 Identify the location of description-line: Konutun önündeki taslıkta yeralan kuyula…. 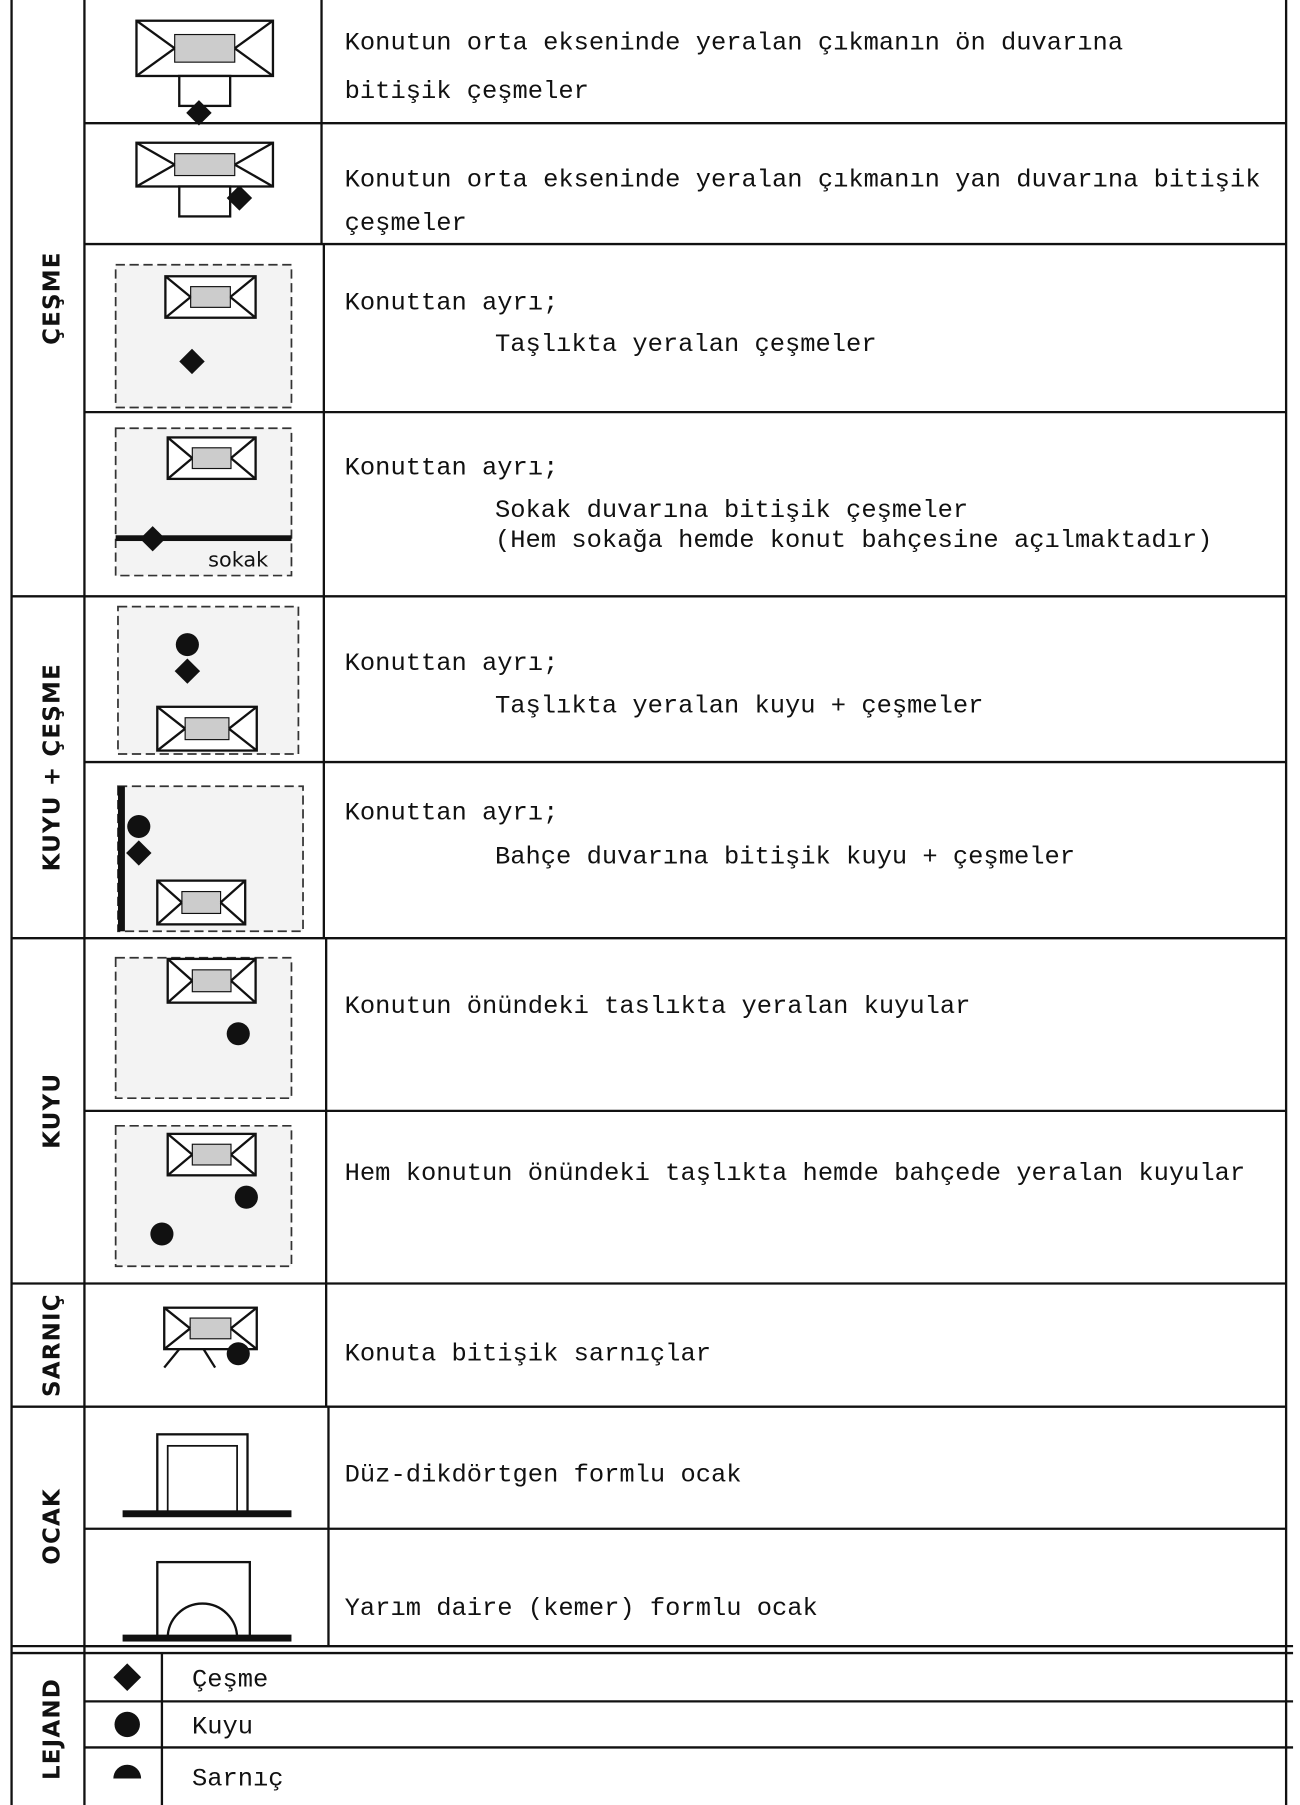
(658, 1006).